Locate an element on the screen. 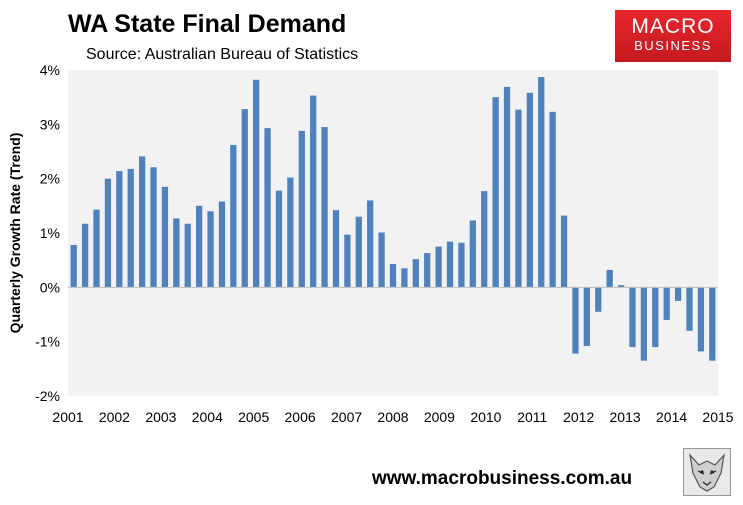 The image size is (743, 505). logo-line-1: MACRO is located at coordinates (673, 26).